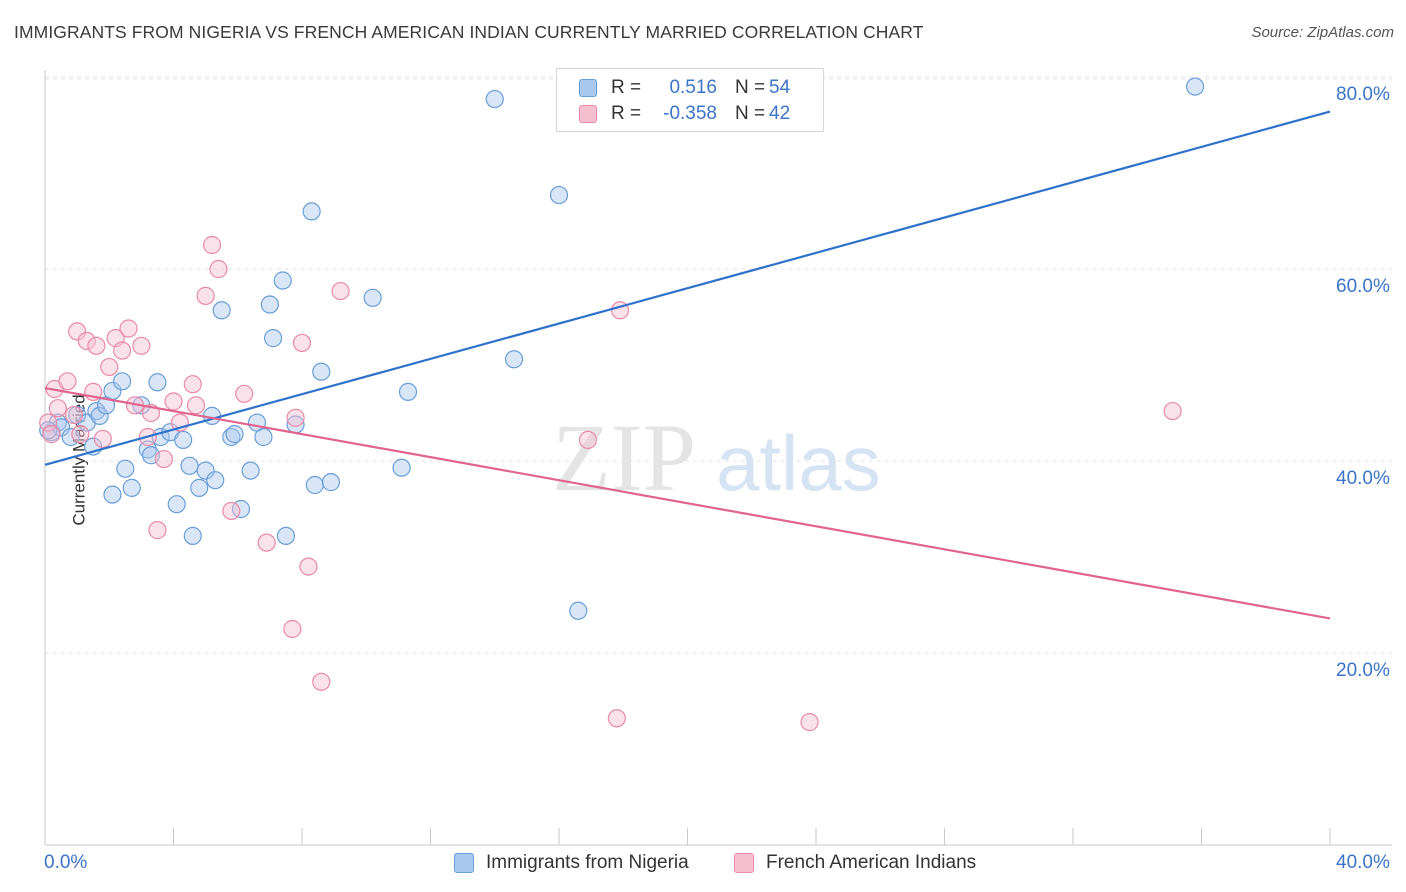 The height and width of the screenshot is (892, 1406). I want to click on legend-item-nigeria: Immigrants from Nigeria, so click(571, 863).